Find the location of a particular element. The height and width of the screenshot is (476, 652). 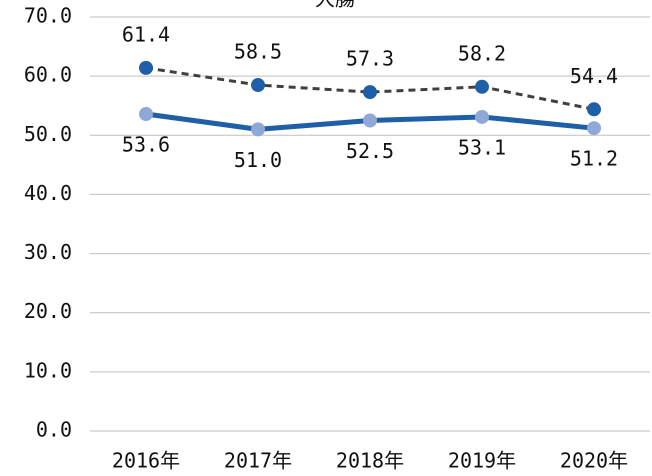

y-tick-label: 20.0 is located at coordinates (48, 311).